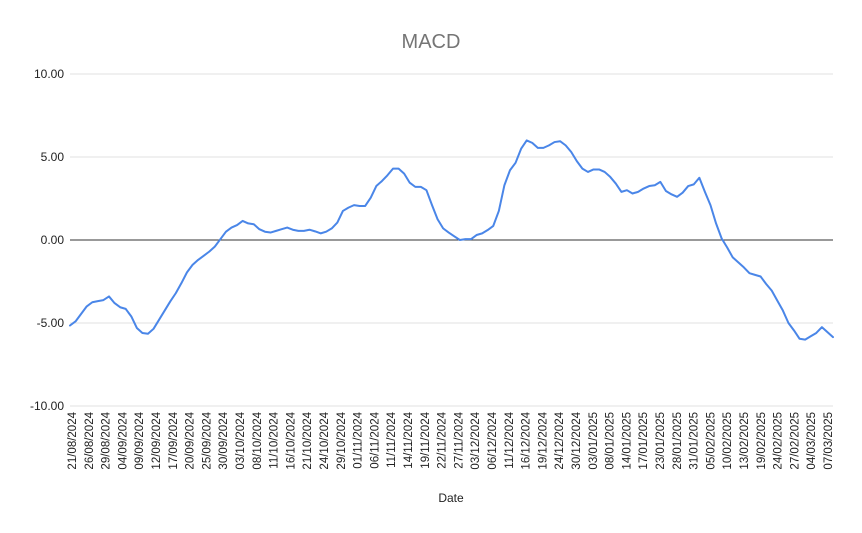 The height and width of the screenshot is (533, 862). What do you see at coordinates (527, 440) in the screenshot?
I see `x-tick-label: 16/12/2024` at bounding box center [527, 440].